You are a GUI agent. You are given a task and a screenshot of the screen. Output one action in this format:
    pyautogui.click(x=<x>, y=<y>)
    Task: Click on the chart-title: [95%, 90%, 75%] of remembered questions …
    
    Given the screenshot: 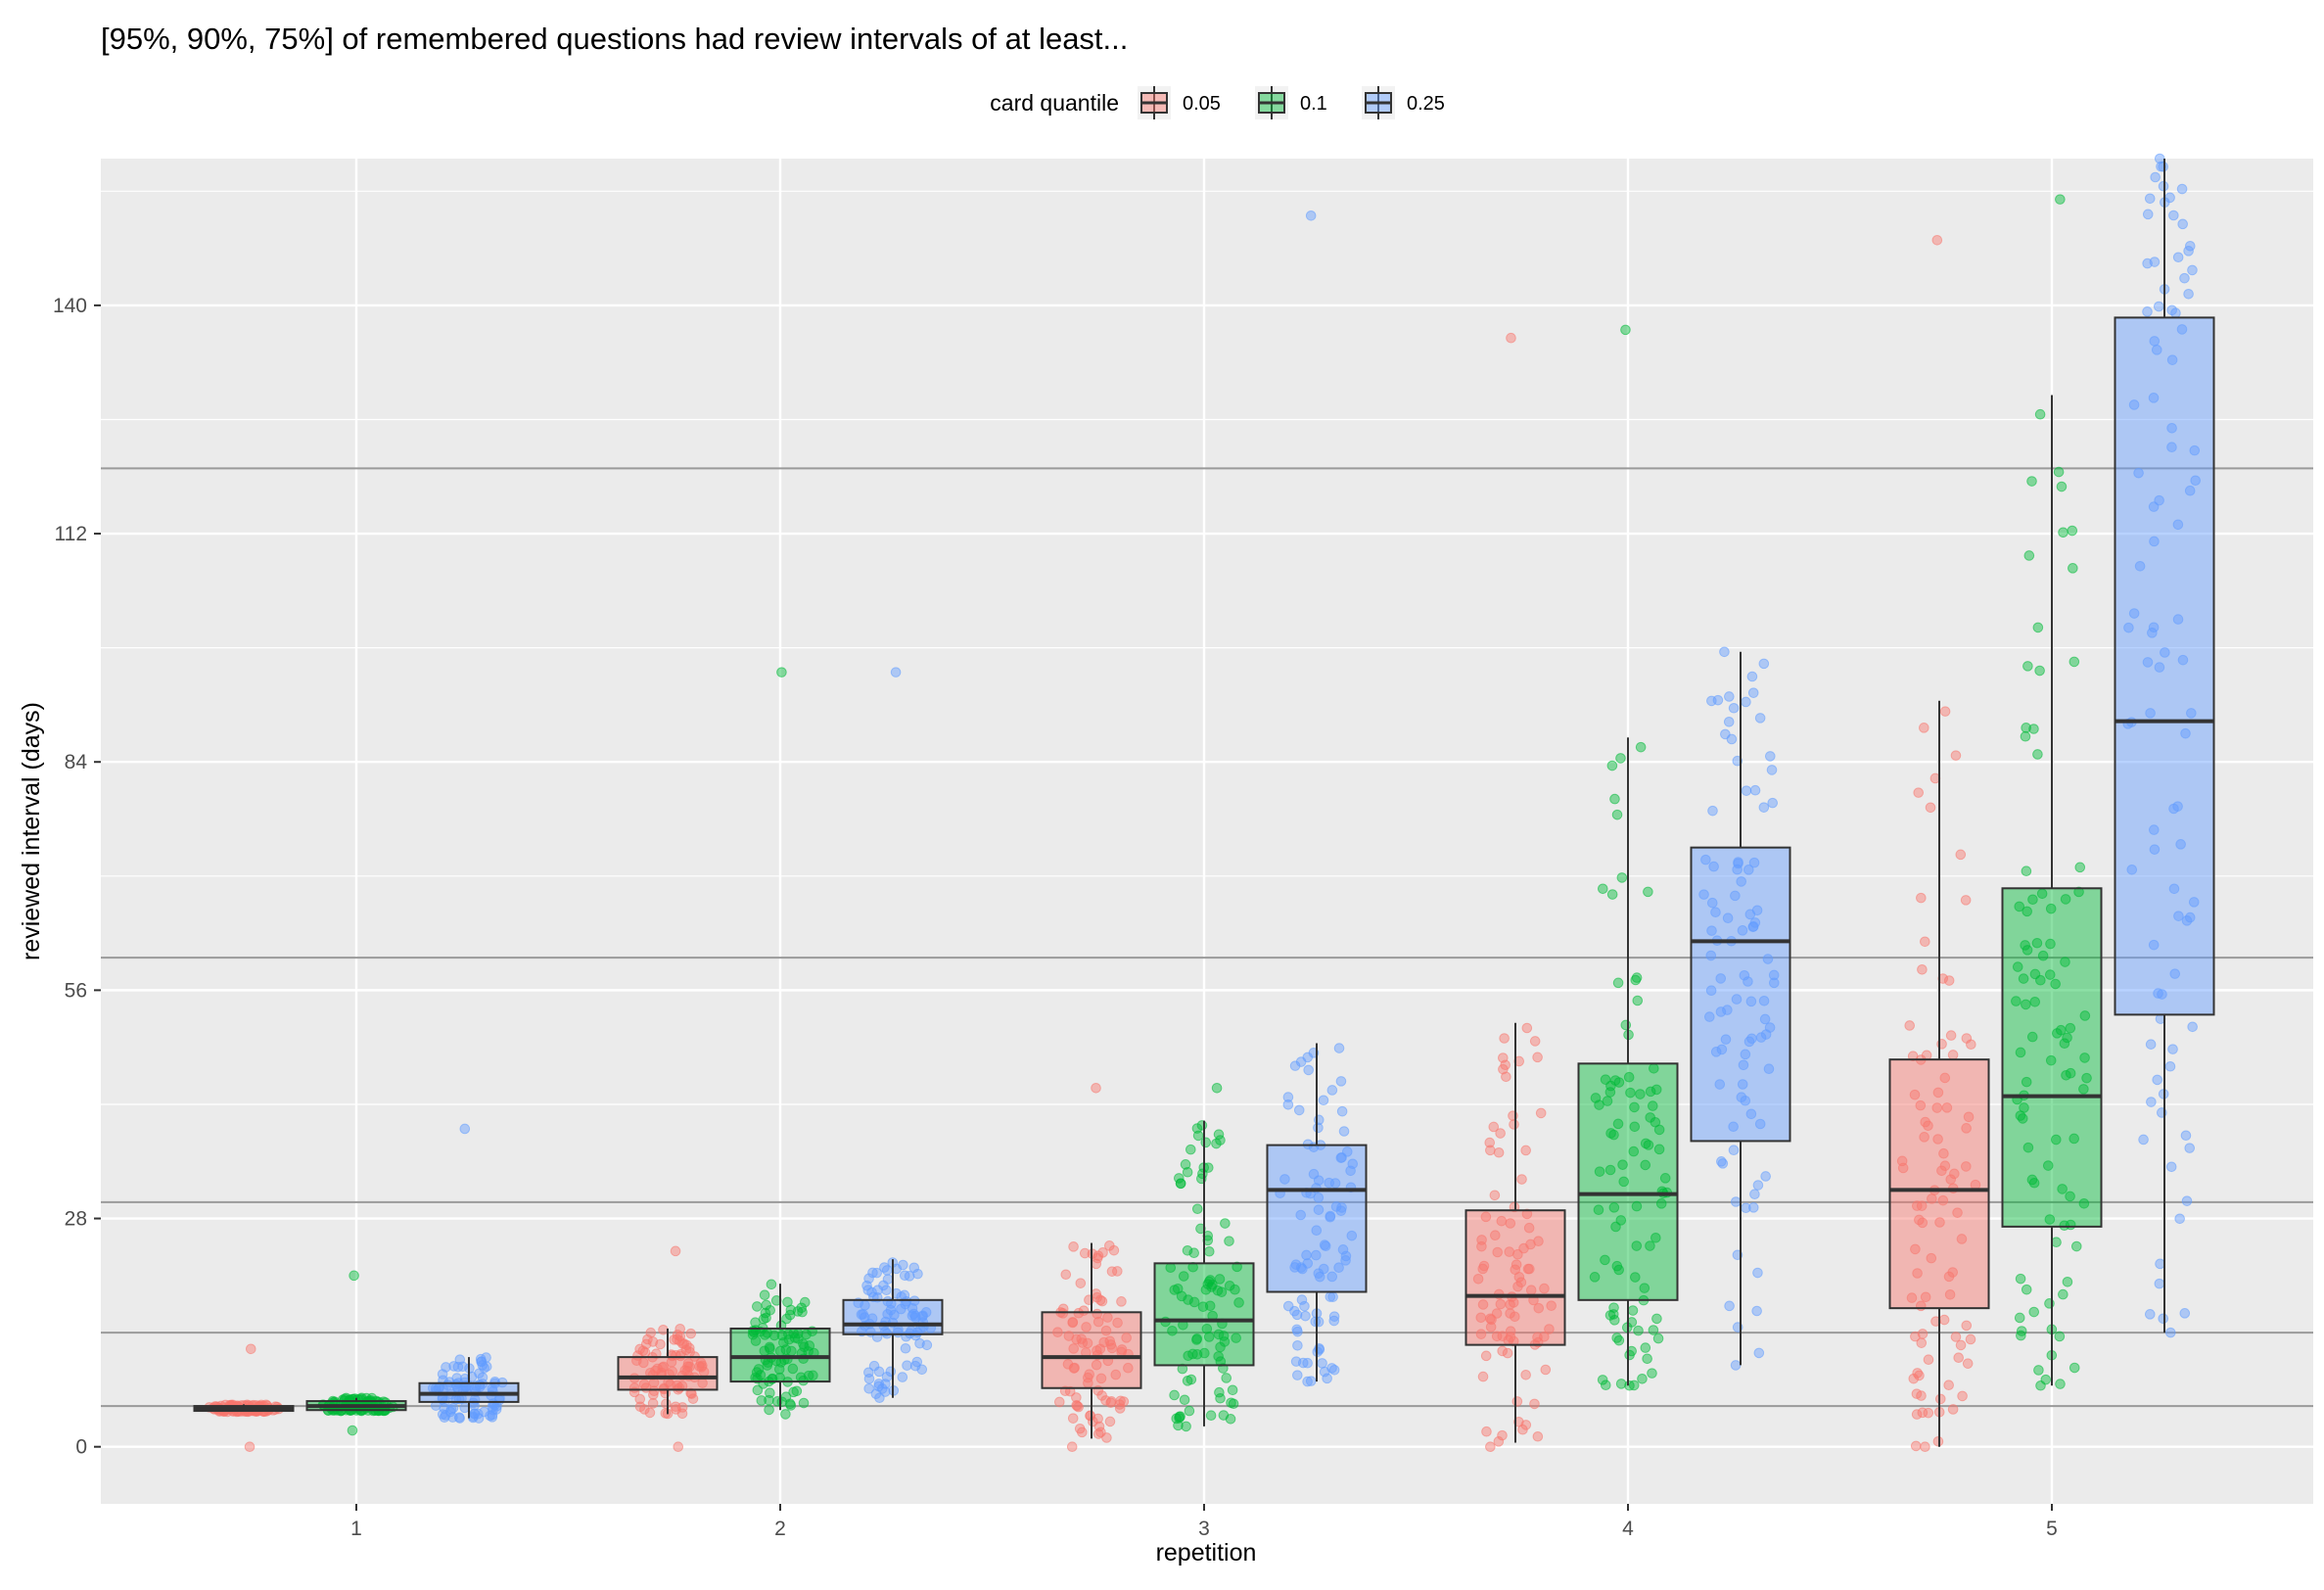 What is the action you would take?
    pyautogui.click(x=614, y=39)
    